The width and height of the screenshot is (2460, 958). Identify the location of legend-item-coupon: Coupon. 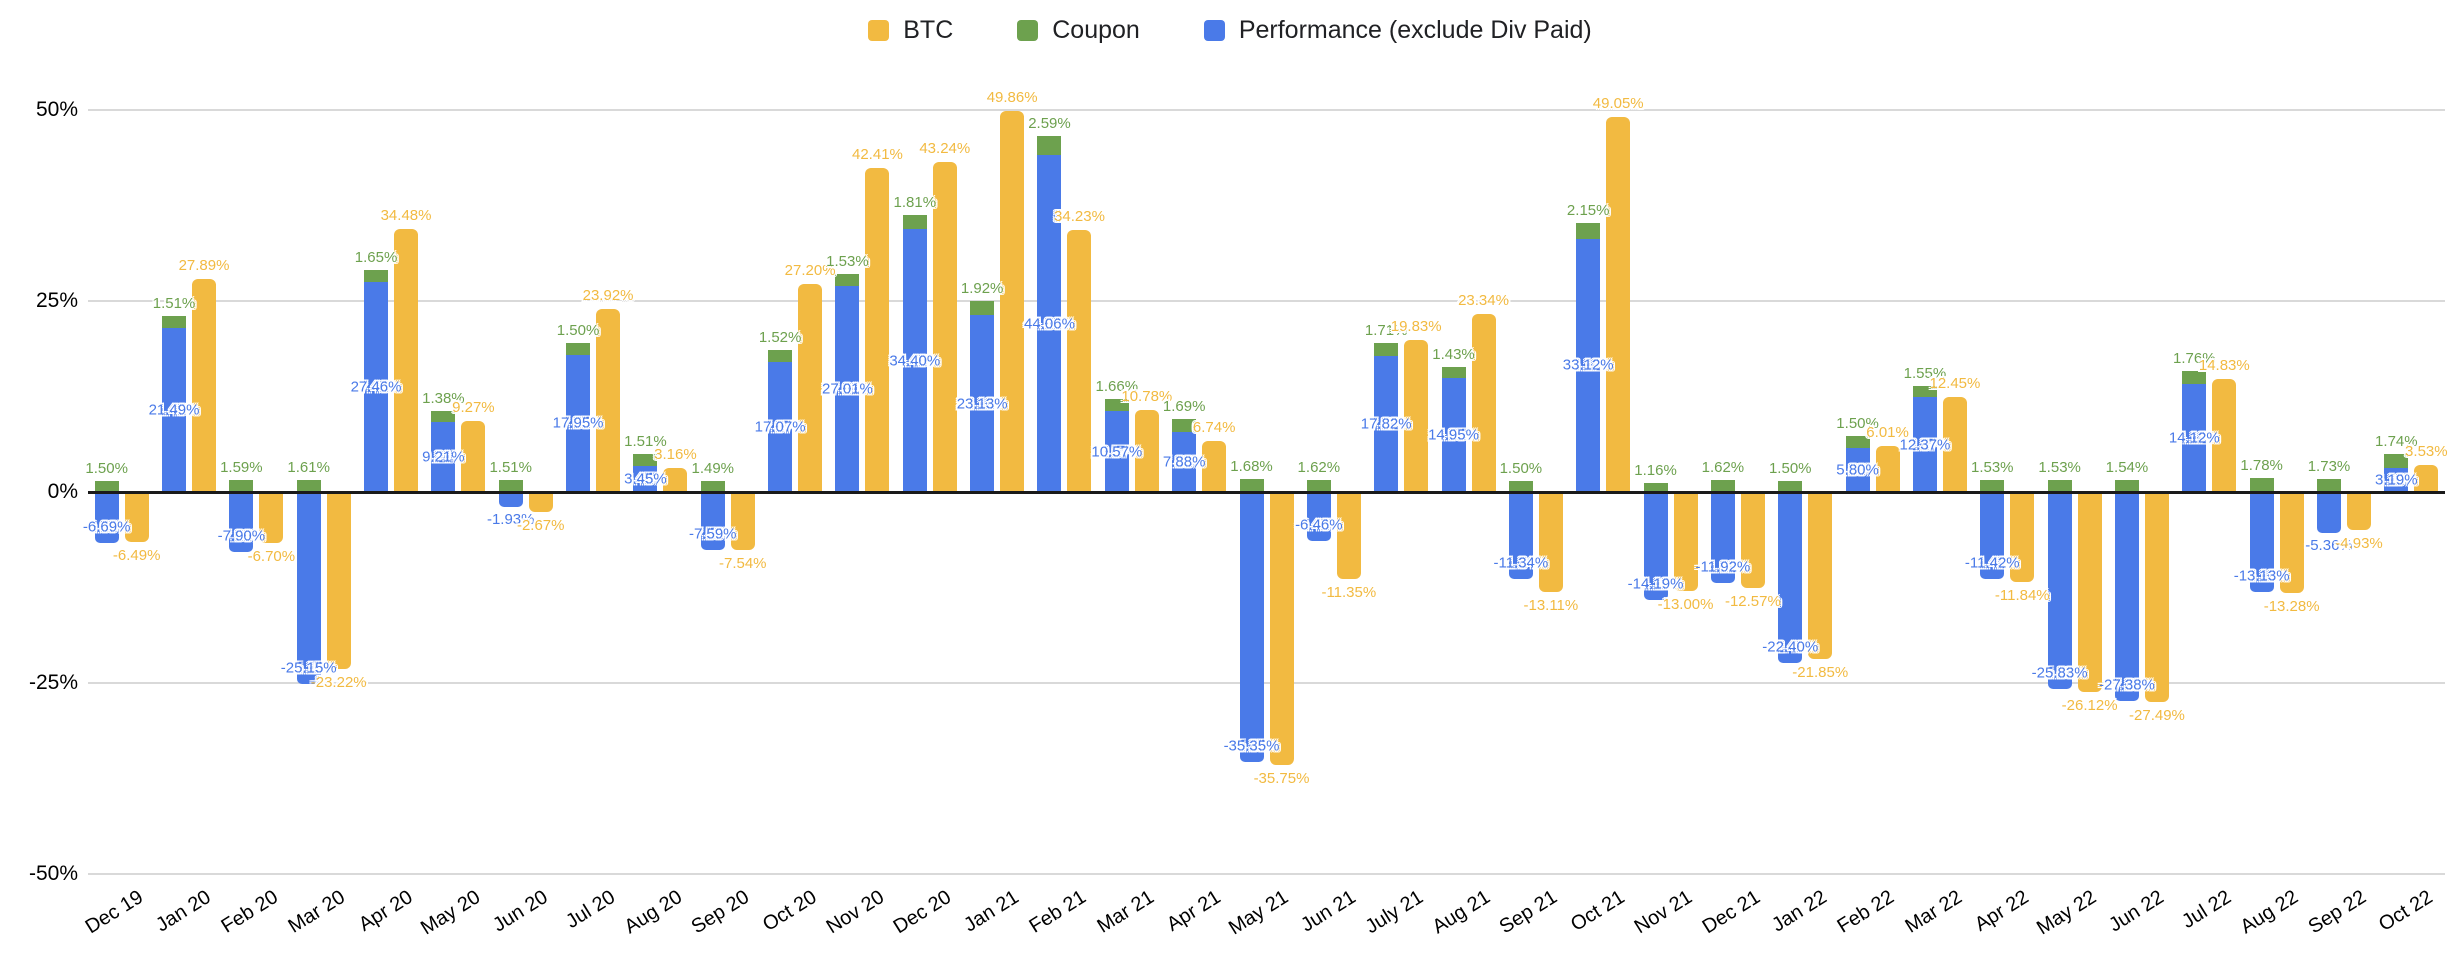
(1078, 30).